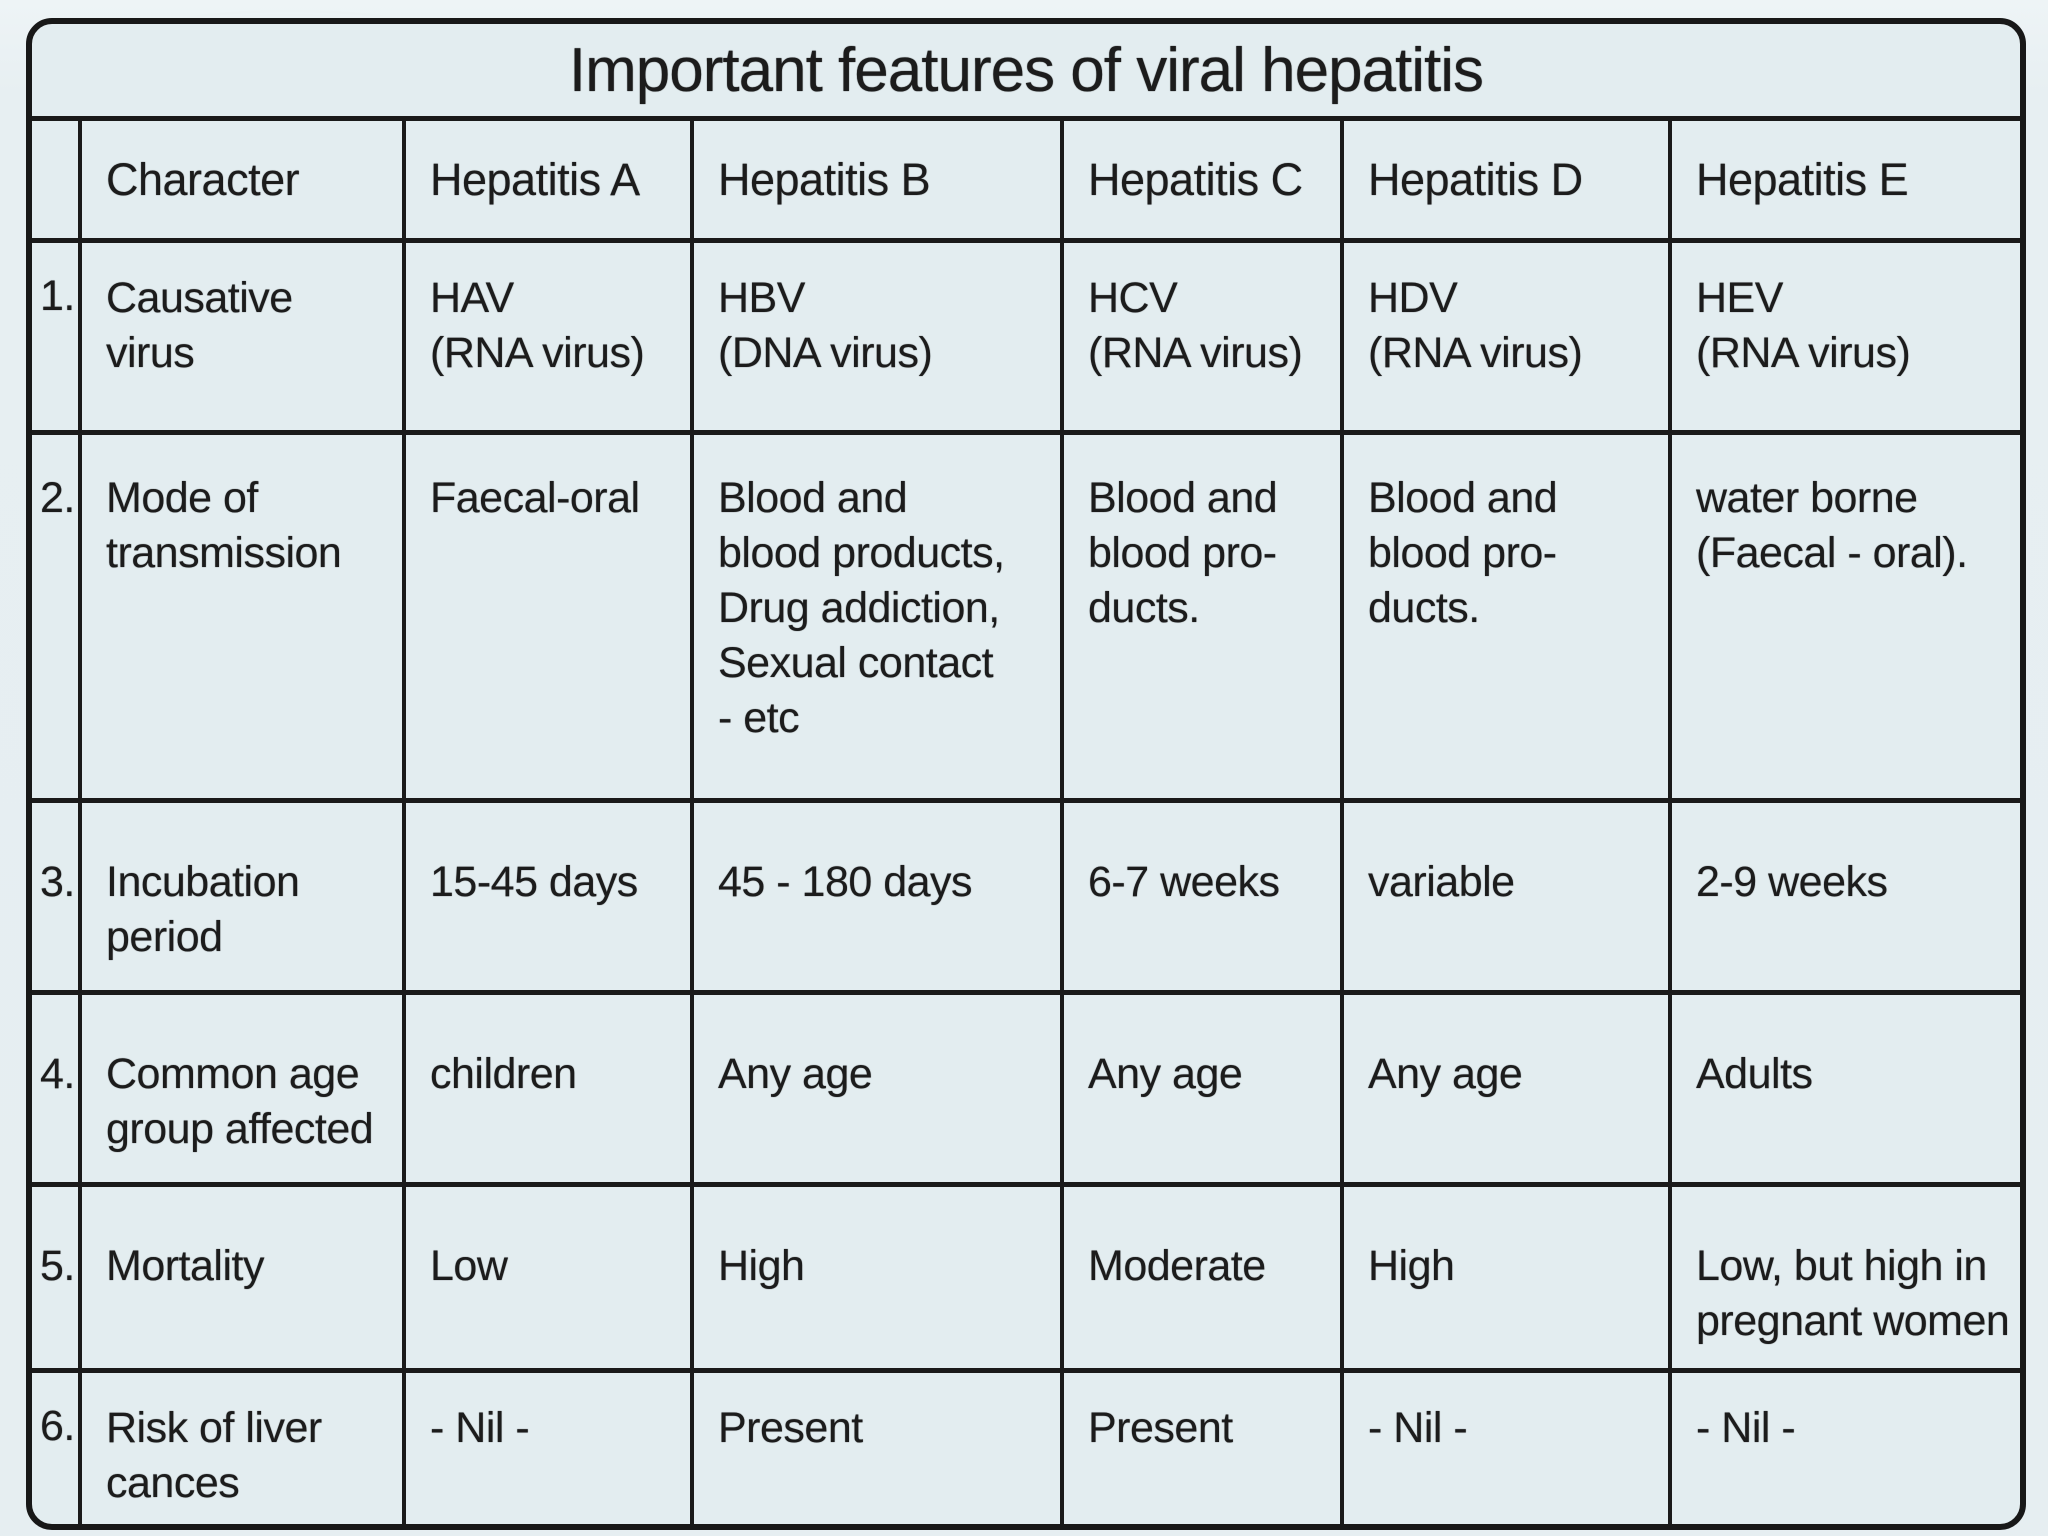  I want to click on table-cell: HBV (DNA virus), so click(879, 339).